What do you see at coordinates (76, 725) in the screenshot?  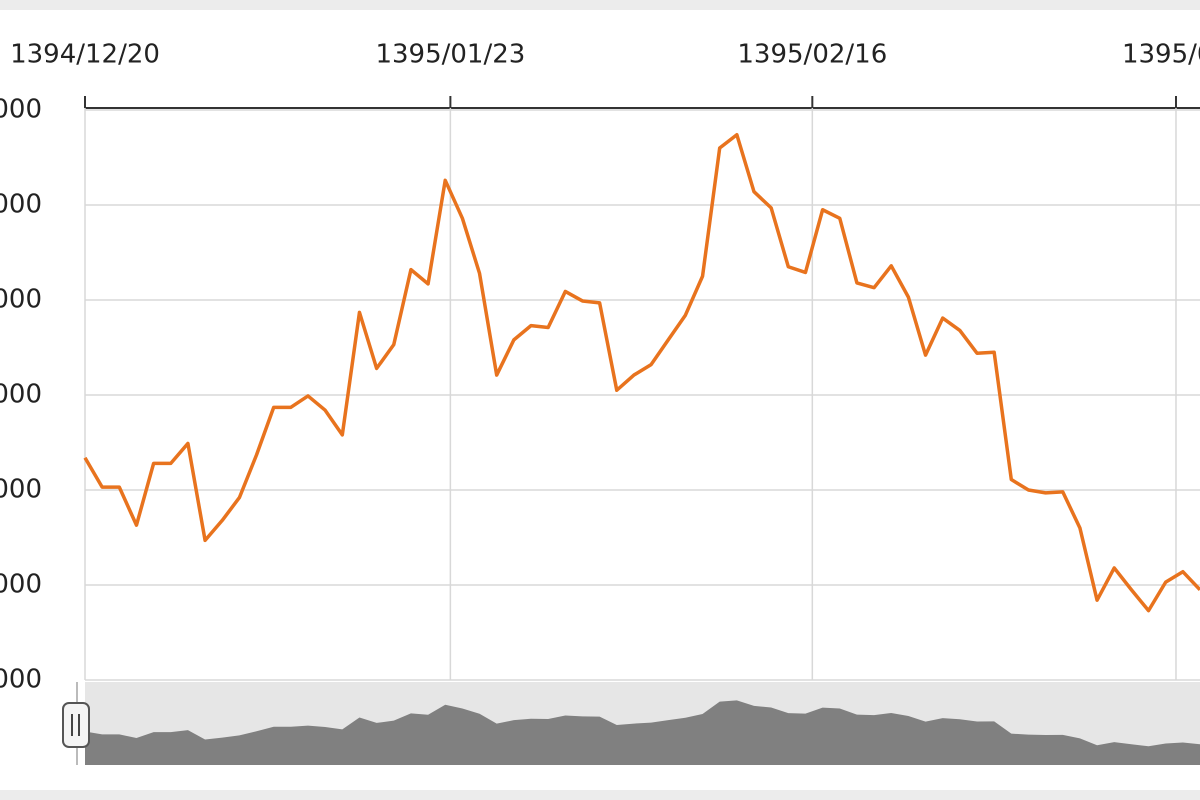 I see `navigator-handle` at bounding box center [76, 725].